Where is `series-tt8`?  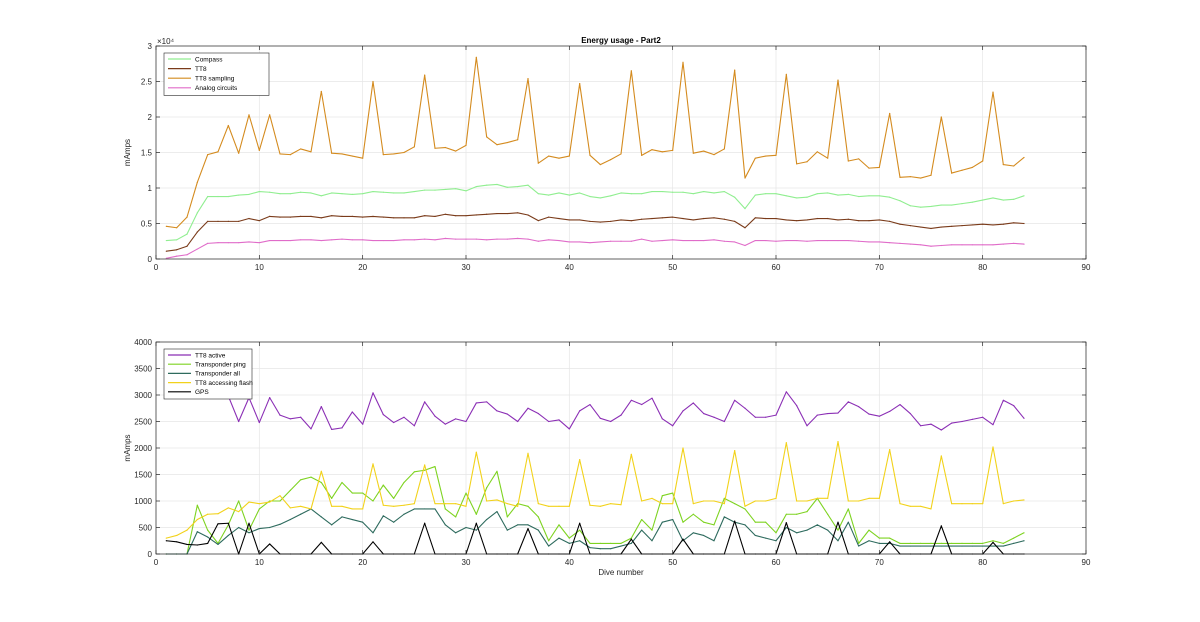 series-tt8 is located at coordinates (595, 232).